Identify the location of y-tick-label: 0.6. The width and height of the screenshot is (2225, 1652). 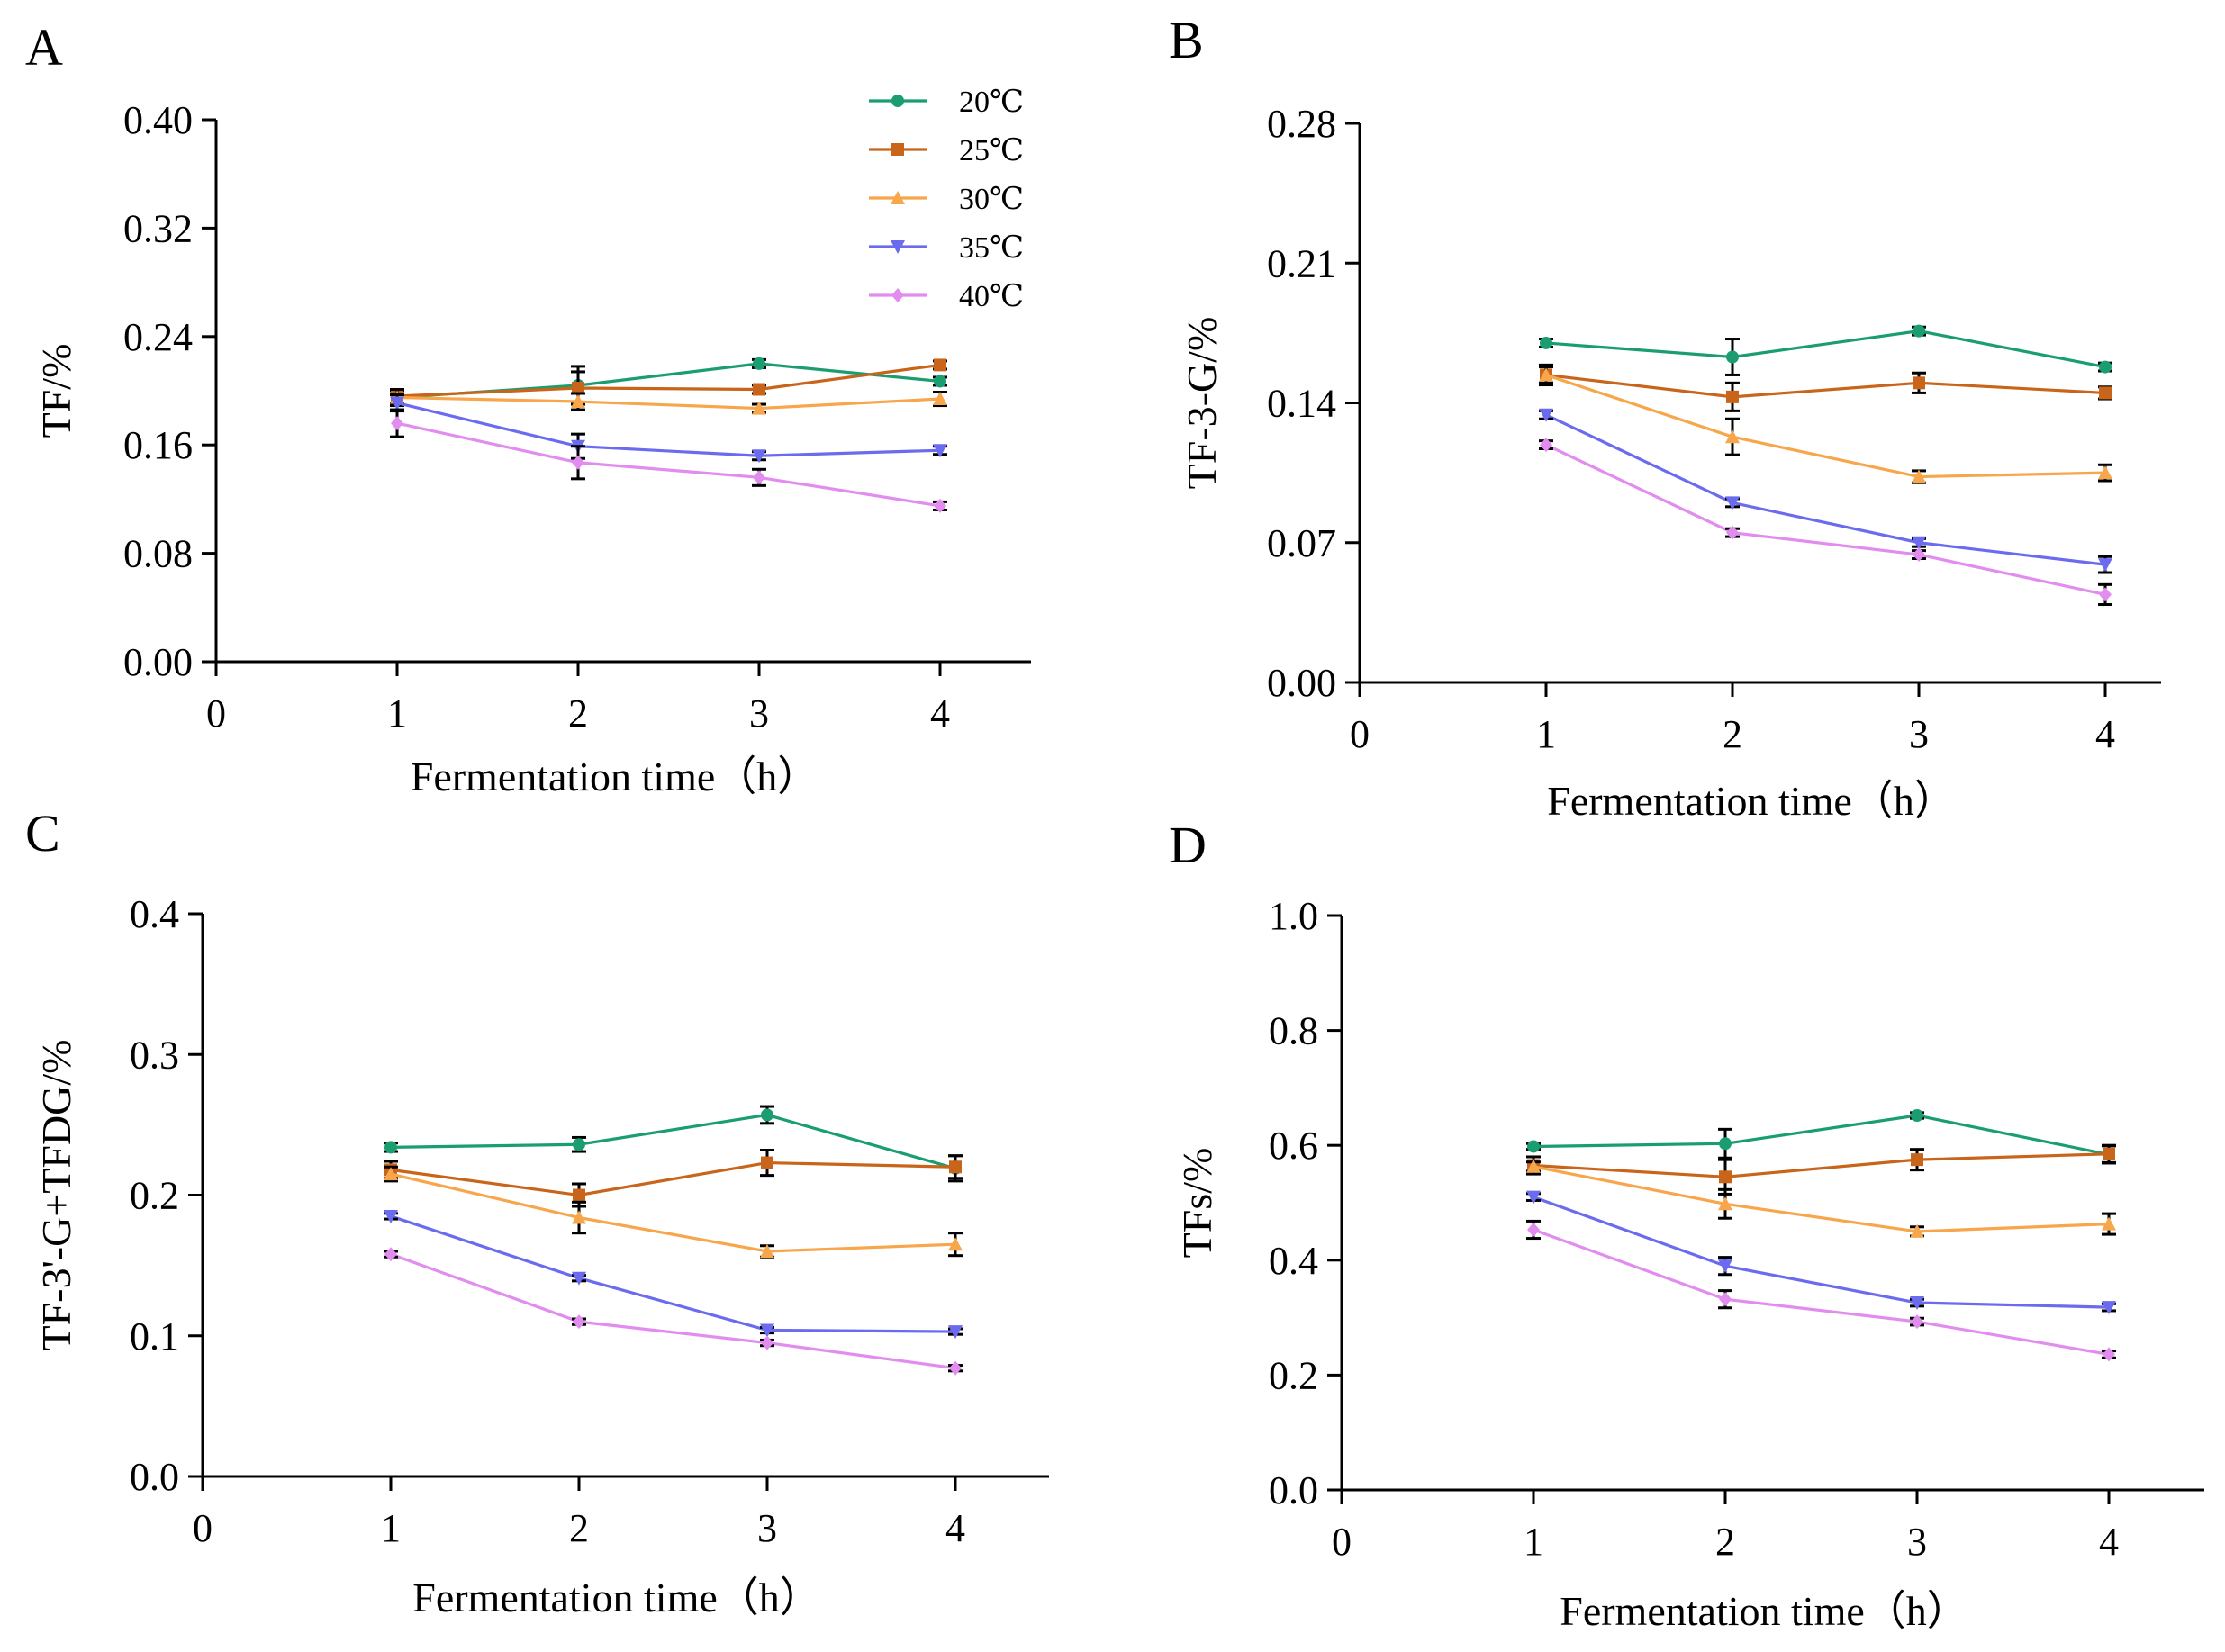
(1293, 1146).